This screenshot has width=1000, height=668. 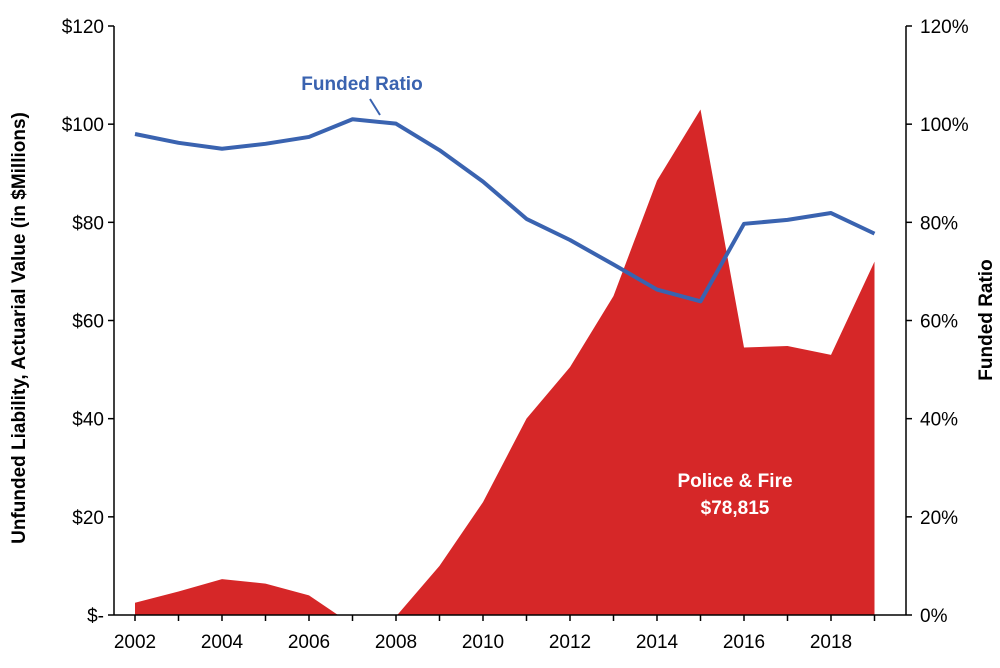 What do you see at coordinates (657, 642) in the screenshot?
I see `x-tick-label: 2014` at bounding box center [657, 642].